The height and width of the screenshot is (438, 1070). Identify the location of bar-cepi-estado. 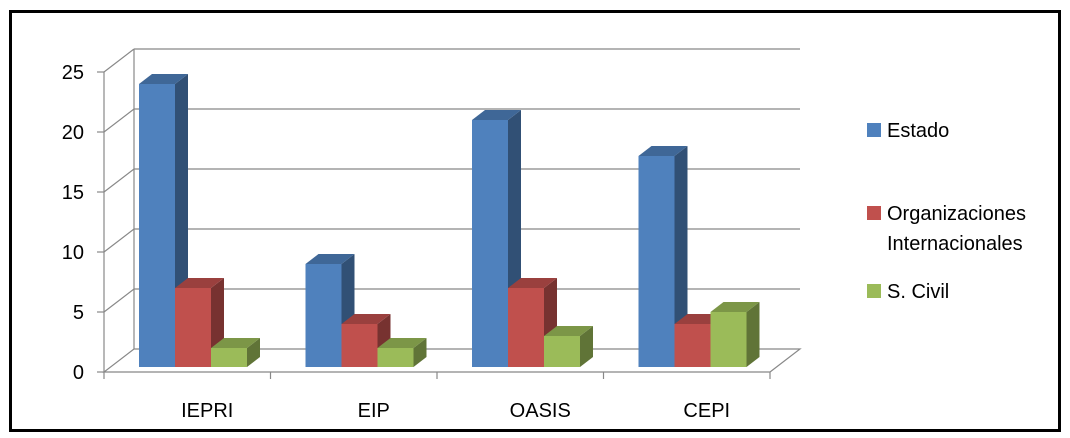
(663, 256).